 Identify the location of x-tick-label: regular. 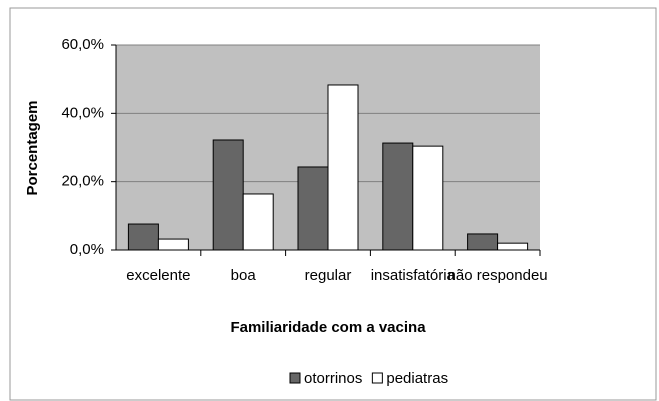
(328, 275).